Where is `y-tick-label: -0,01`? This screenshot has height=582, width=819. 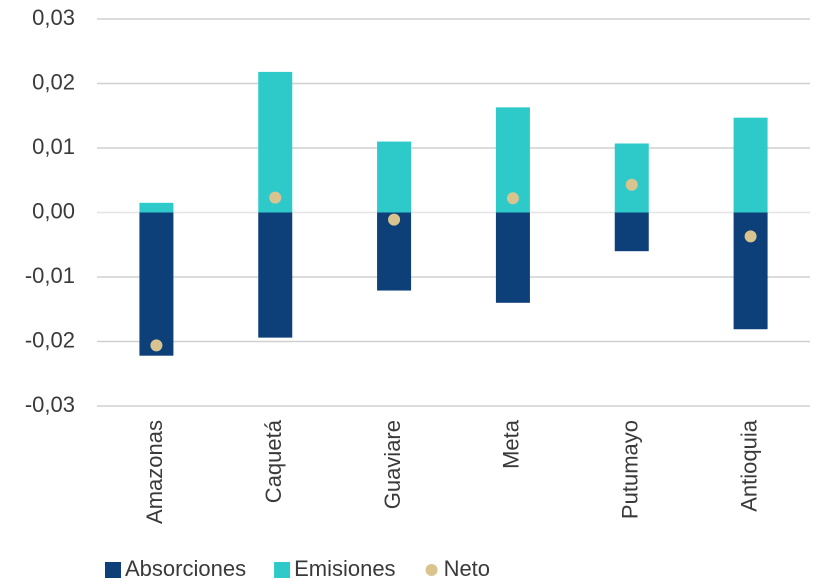 y-tick-label: -0,01 is located at coordinates (50, 275).